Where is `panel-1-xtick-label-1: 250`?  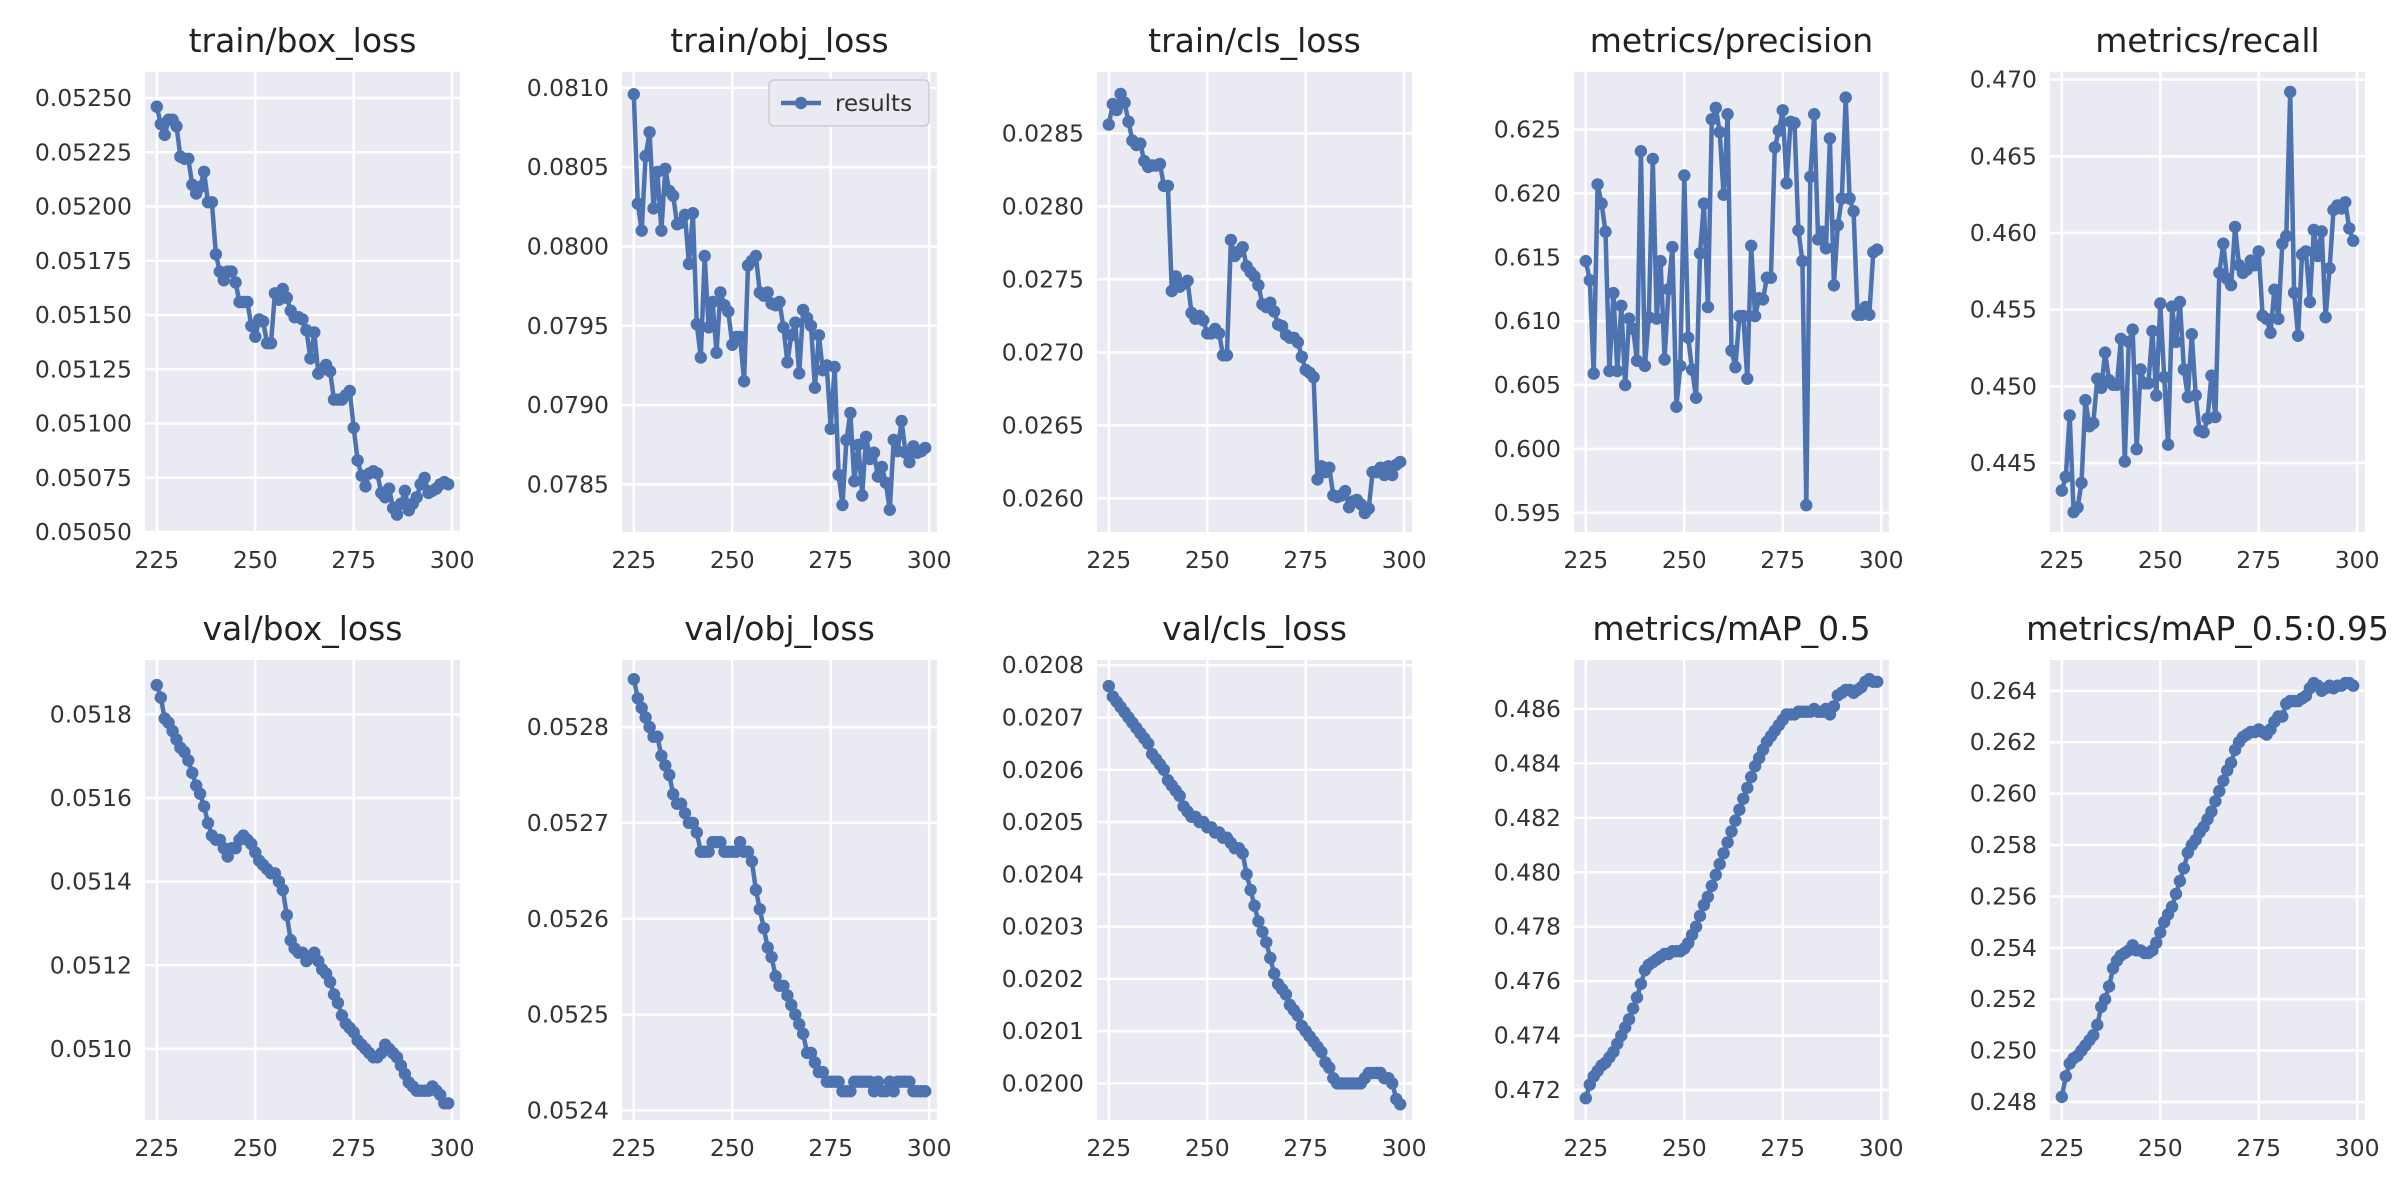
panel-1-xtick-label-1: 250 is located at coordinates (255, 560).